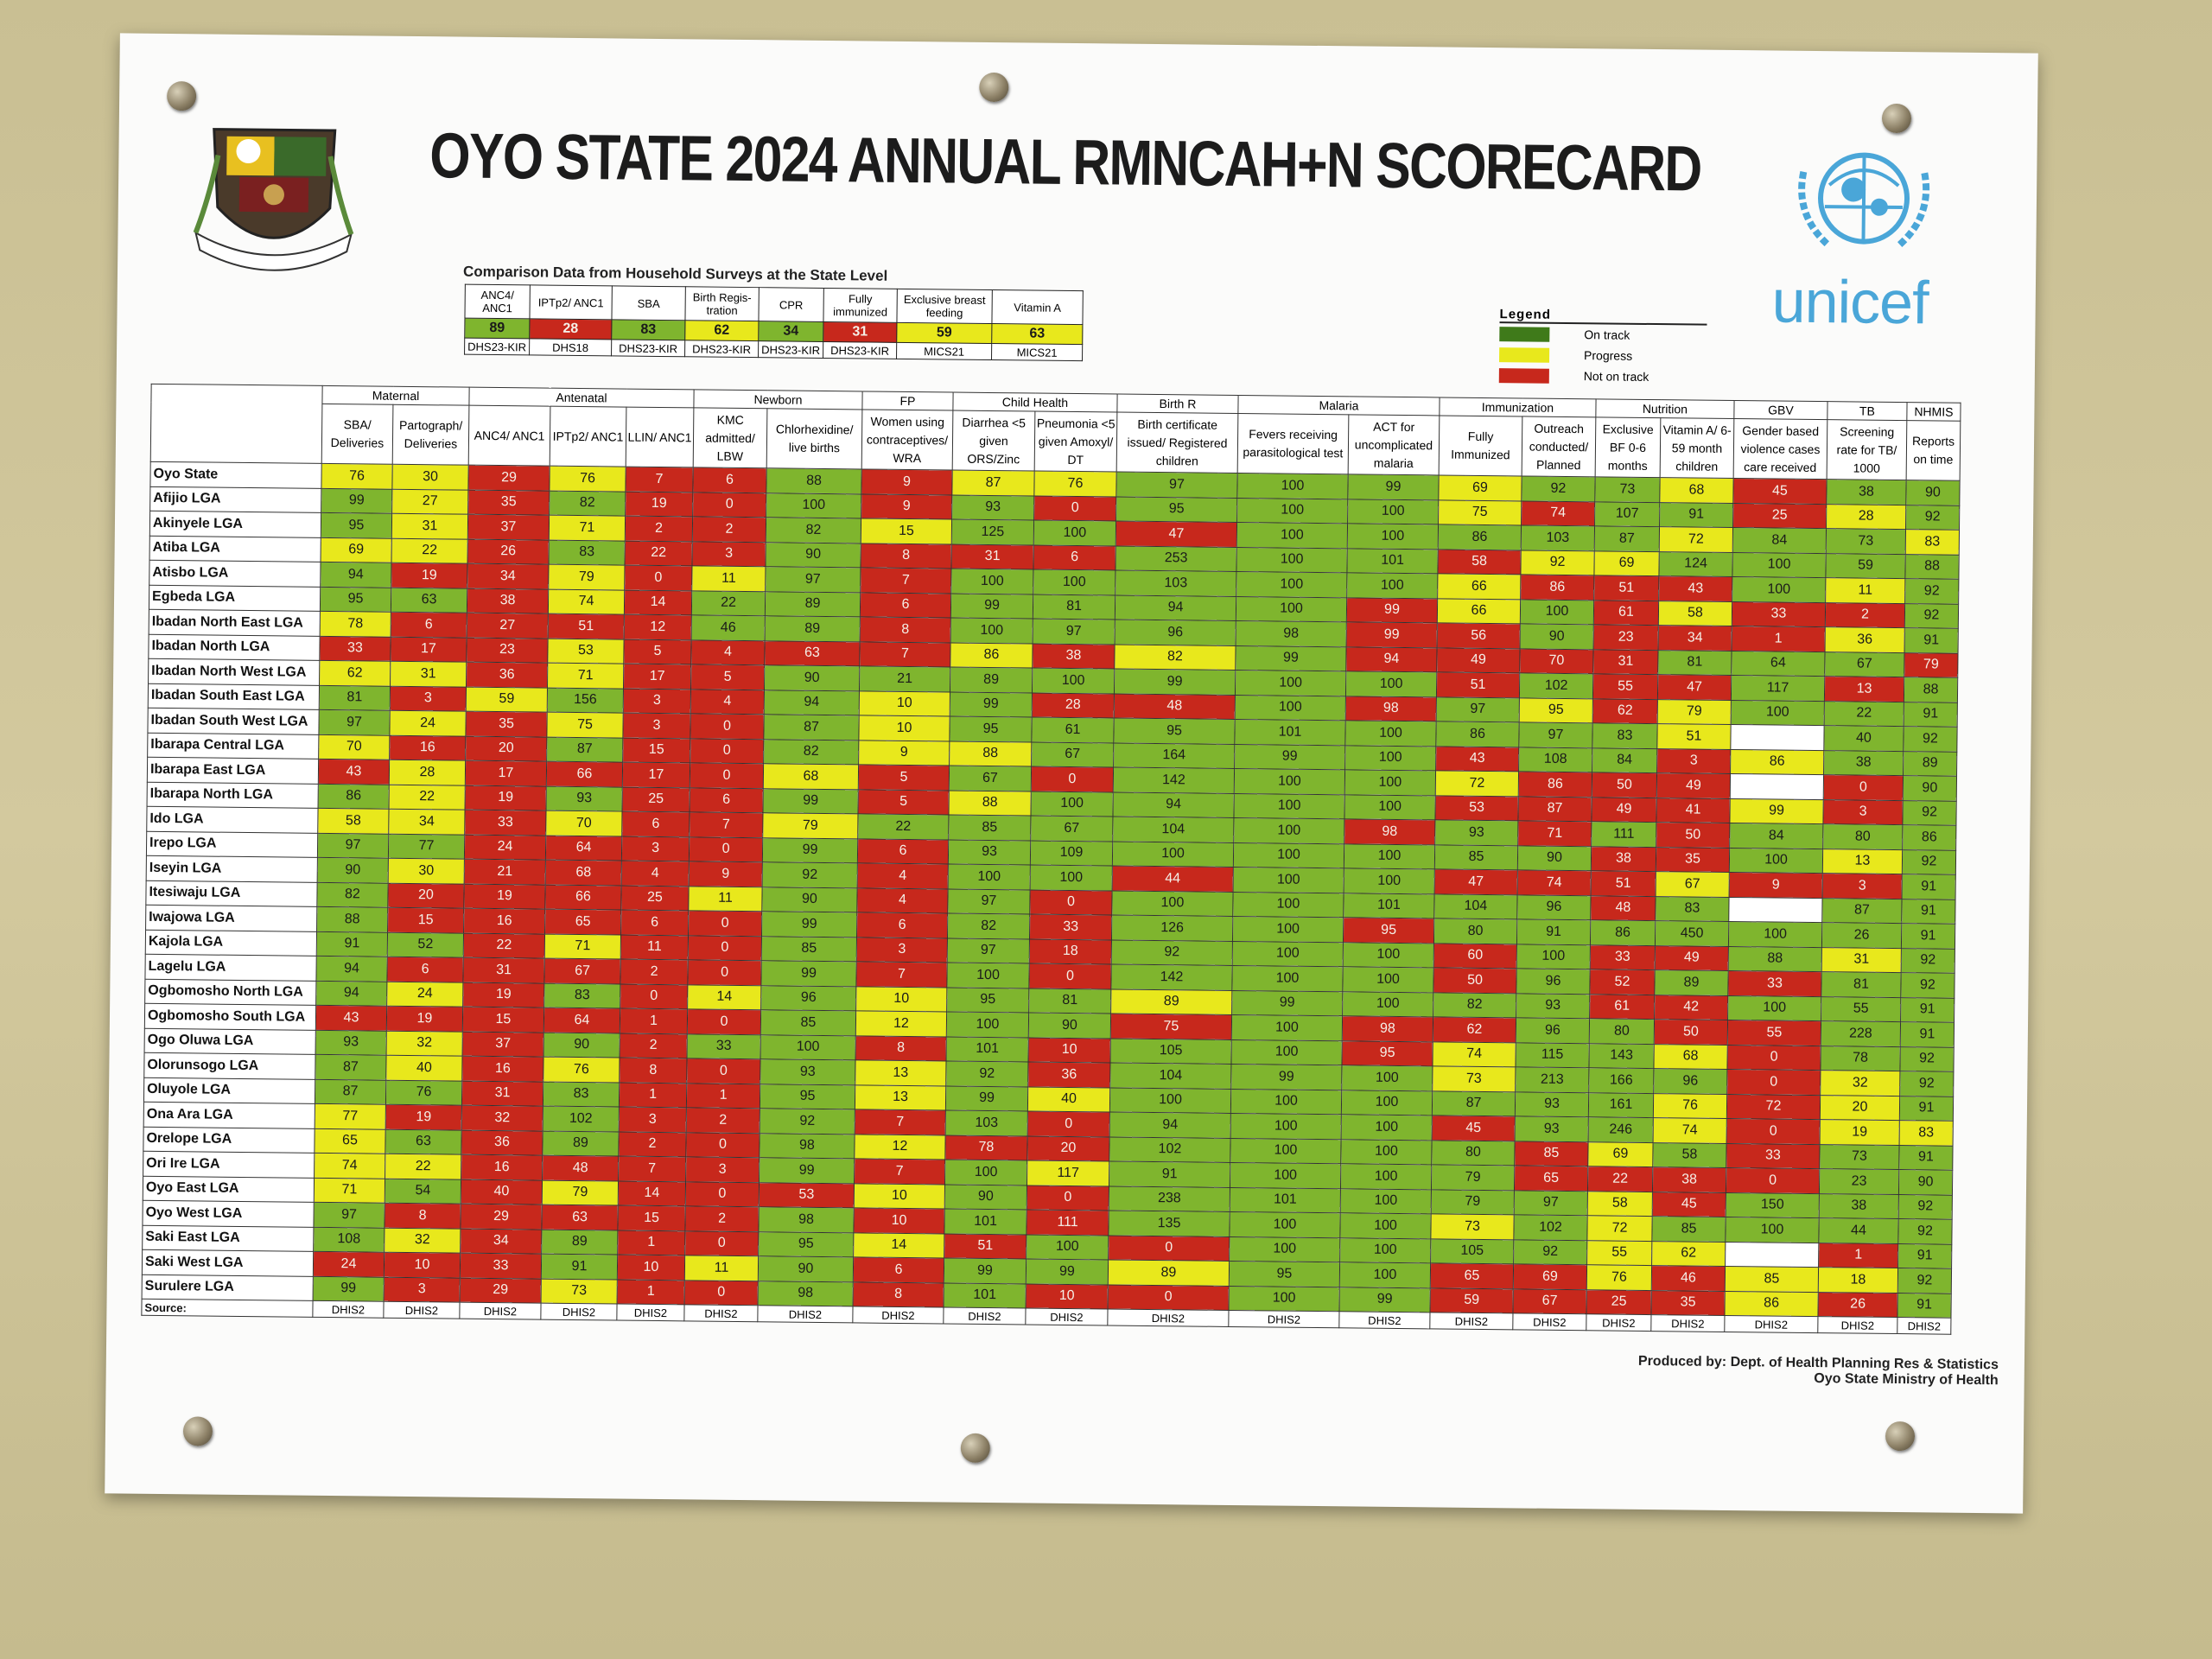 This screenshot has height=1659, width=2212. Describe the element at coordinates (1623, 883) in the screenshot. I see `score-cell: 51` at that location.